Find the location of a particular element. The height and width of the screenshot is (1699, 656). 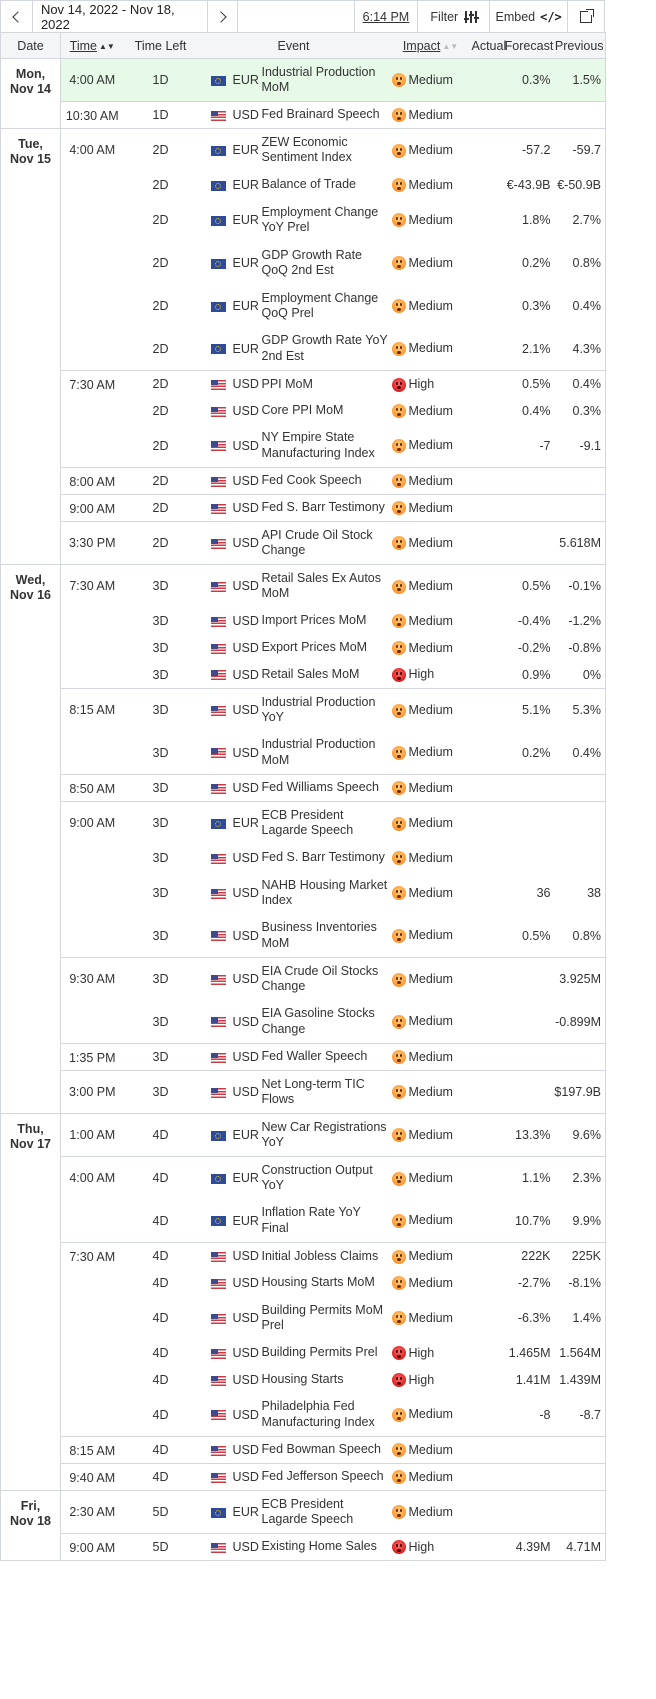

table-row: 9:00 AM 2D USD Fed S. Barr Testimony Medium is located at coordinates (303, 508).